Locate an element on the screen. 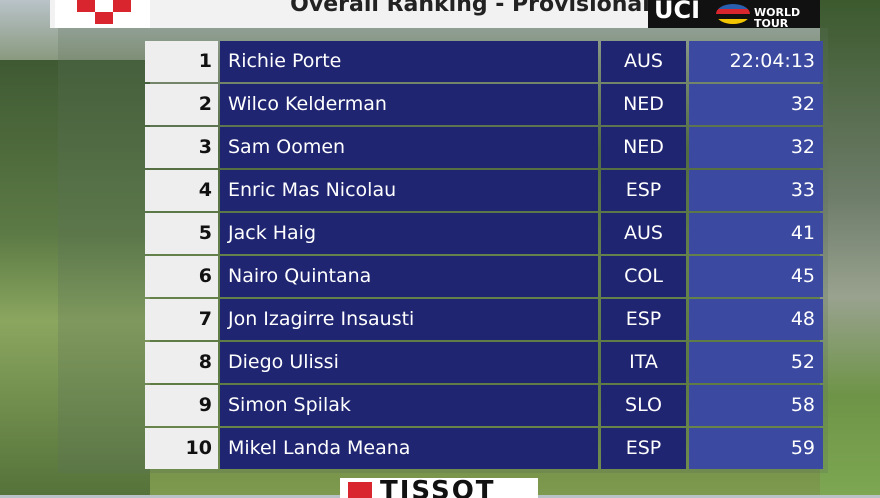  gap-time: 22:04:13 is located at coordinates (756, 61).